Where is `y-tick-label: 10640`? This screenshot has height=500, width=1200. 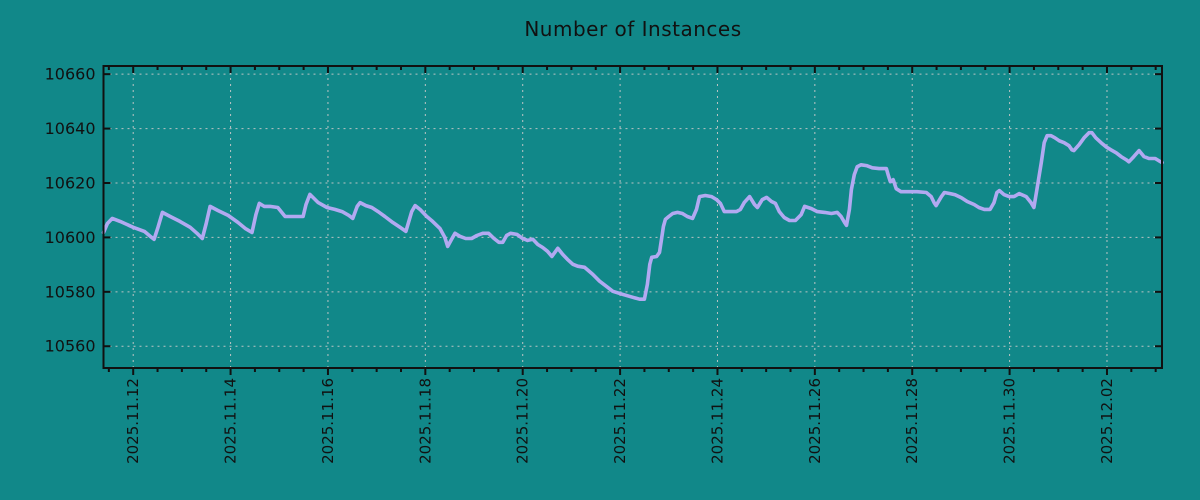 y-tick-label: 10640 is located at coordinates (70, 128).